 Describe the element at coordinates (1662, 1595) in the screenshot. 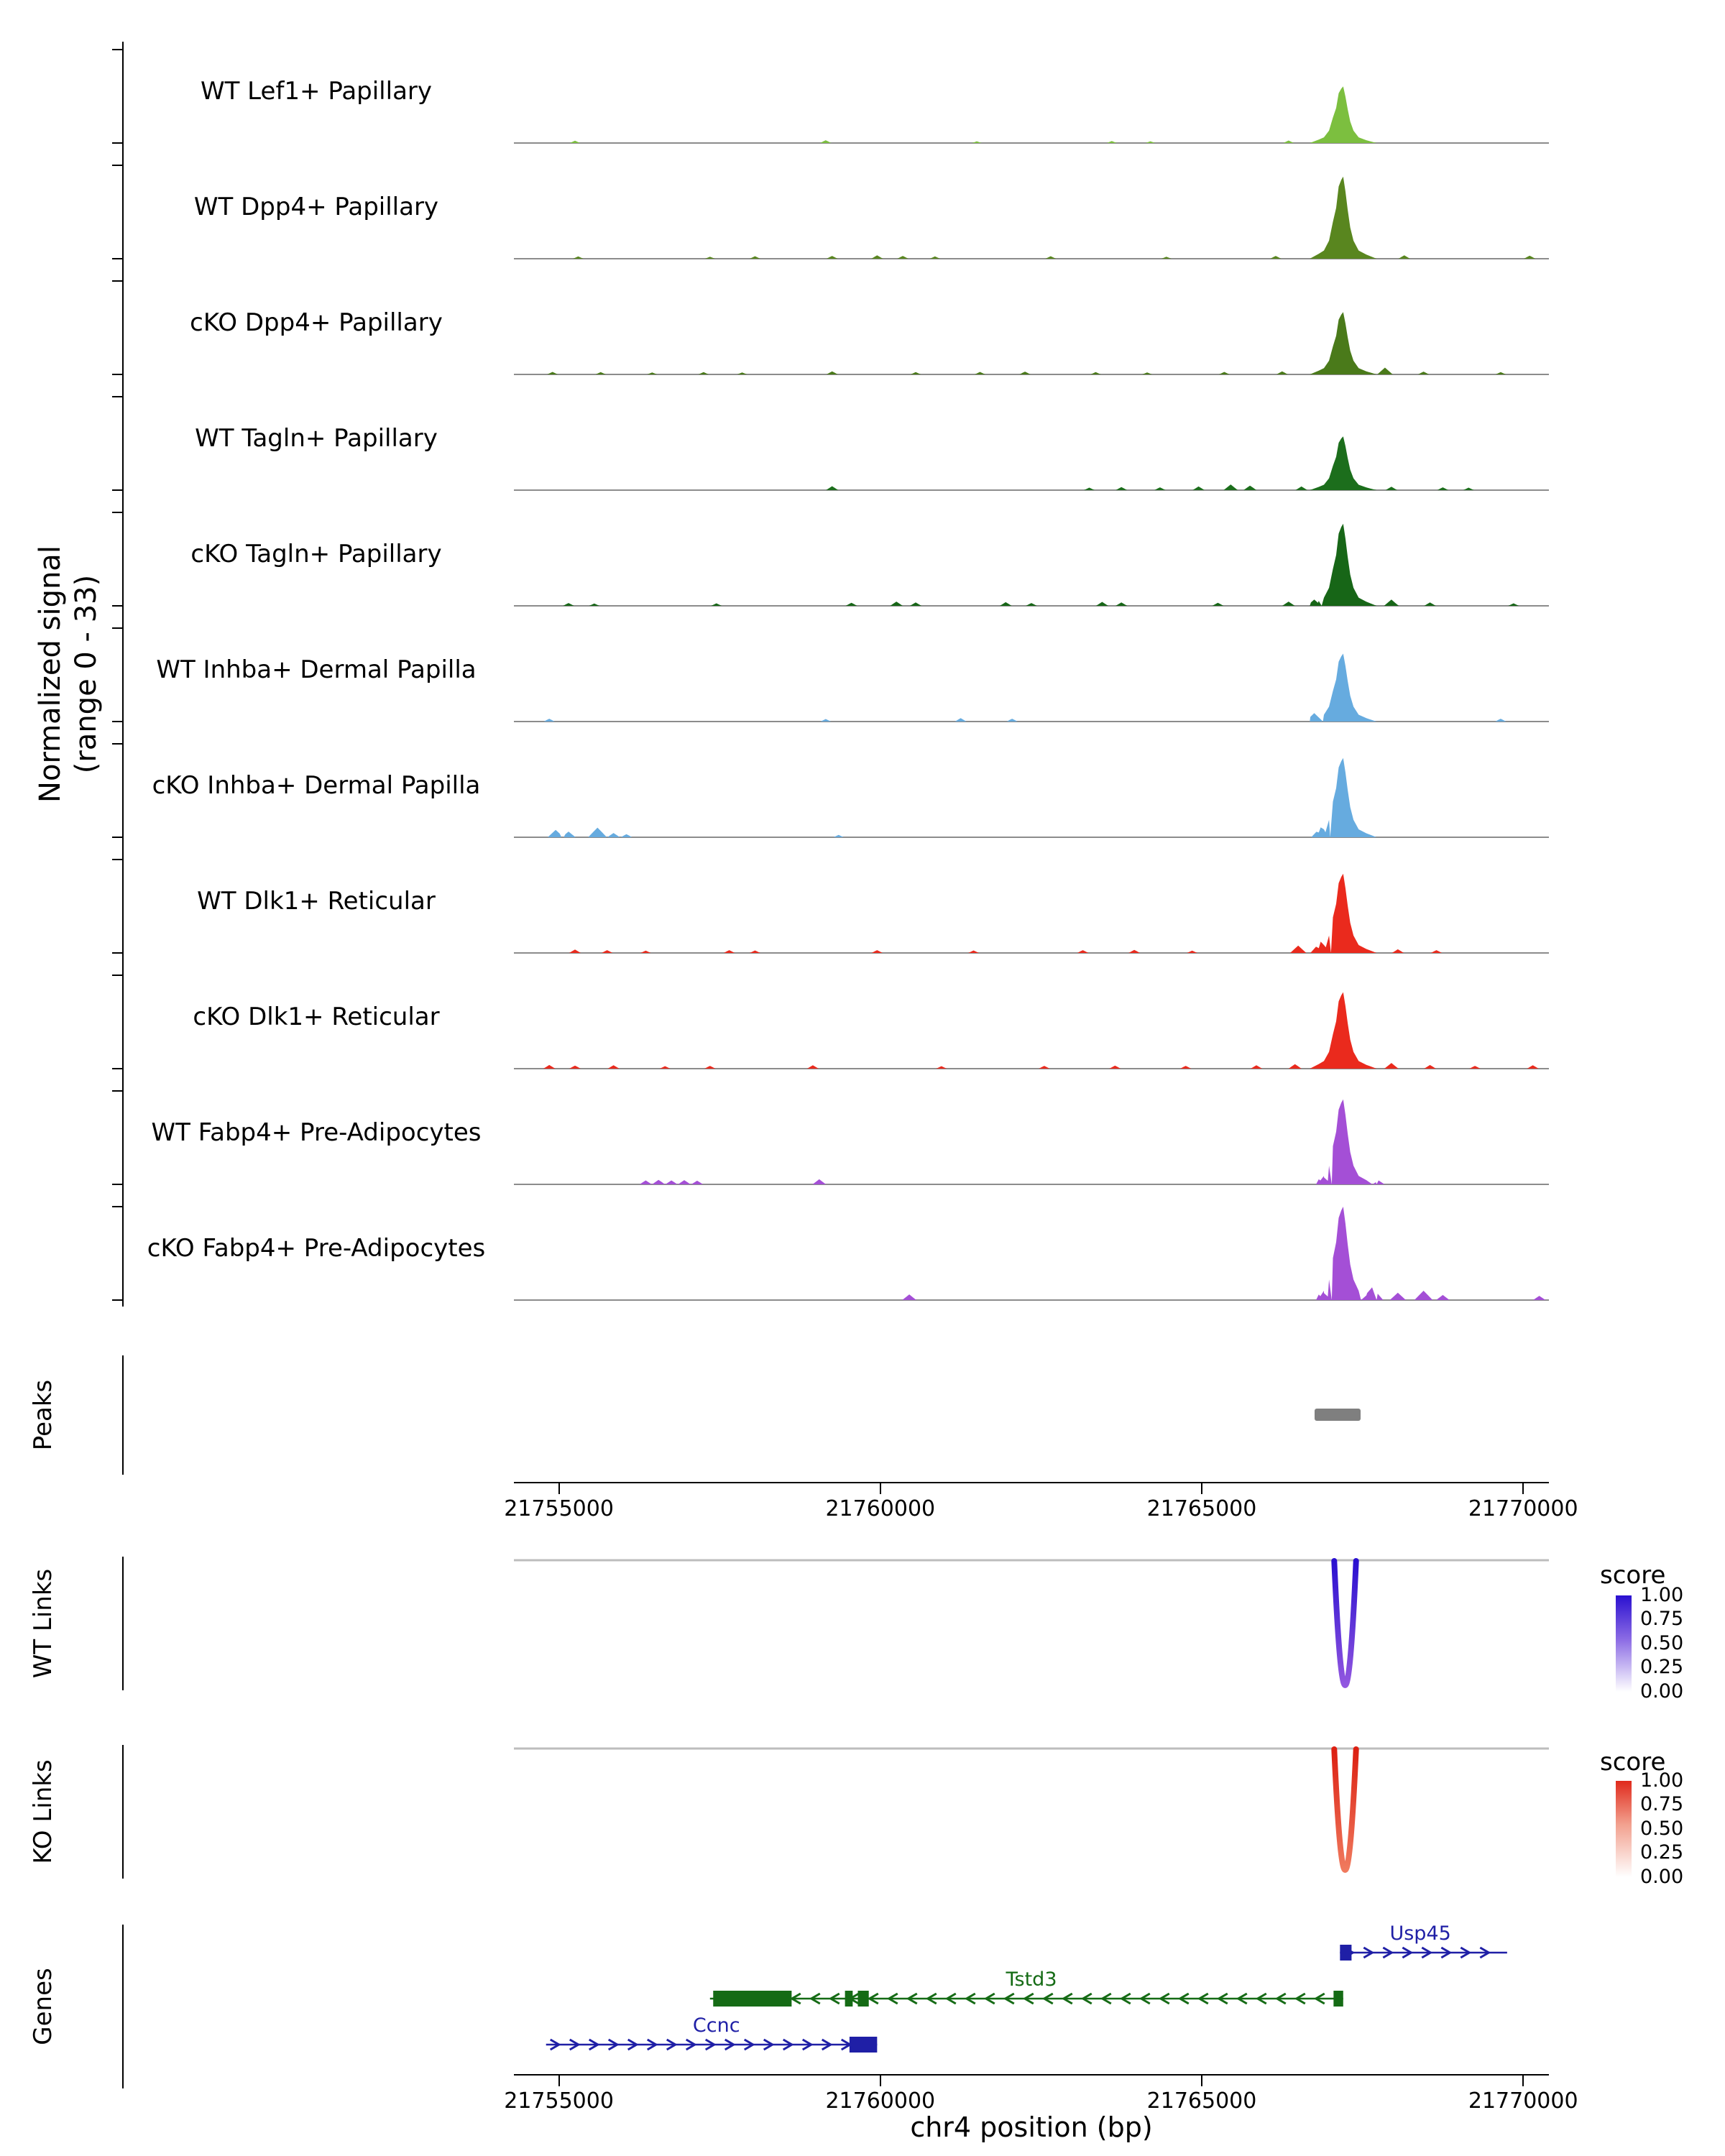

I see `wt-legend-tick-1: 1.00` at that location.